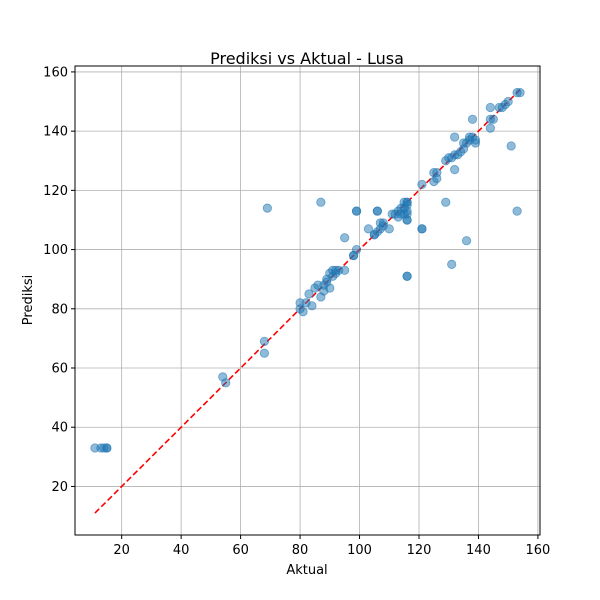 Image resolution: width=600 pixels, height=600 pixels. I want to click on x-tick-label: 40, so click(181, 550).